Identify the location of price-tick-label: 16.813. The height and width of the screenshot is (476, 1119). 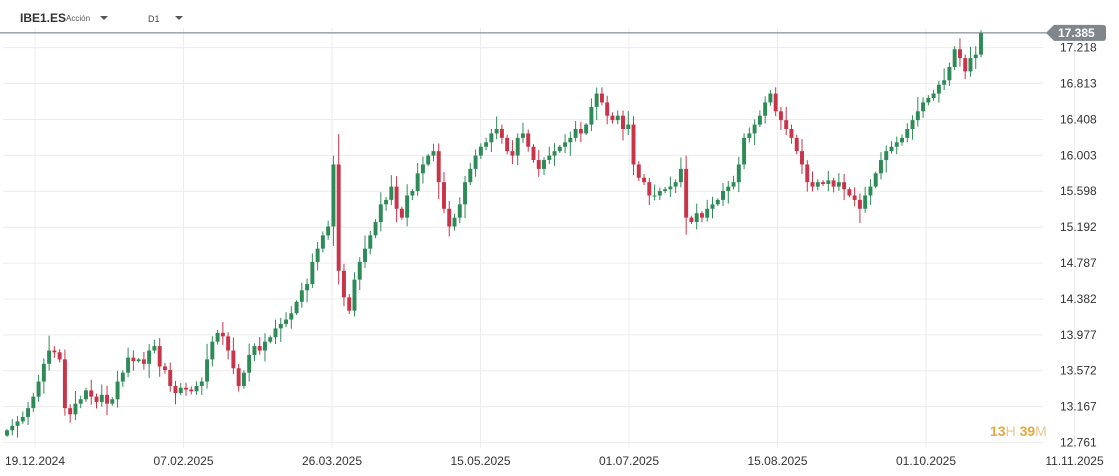
(1078, 84).